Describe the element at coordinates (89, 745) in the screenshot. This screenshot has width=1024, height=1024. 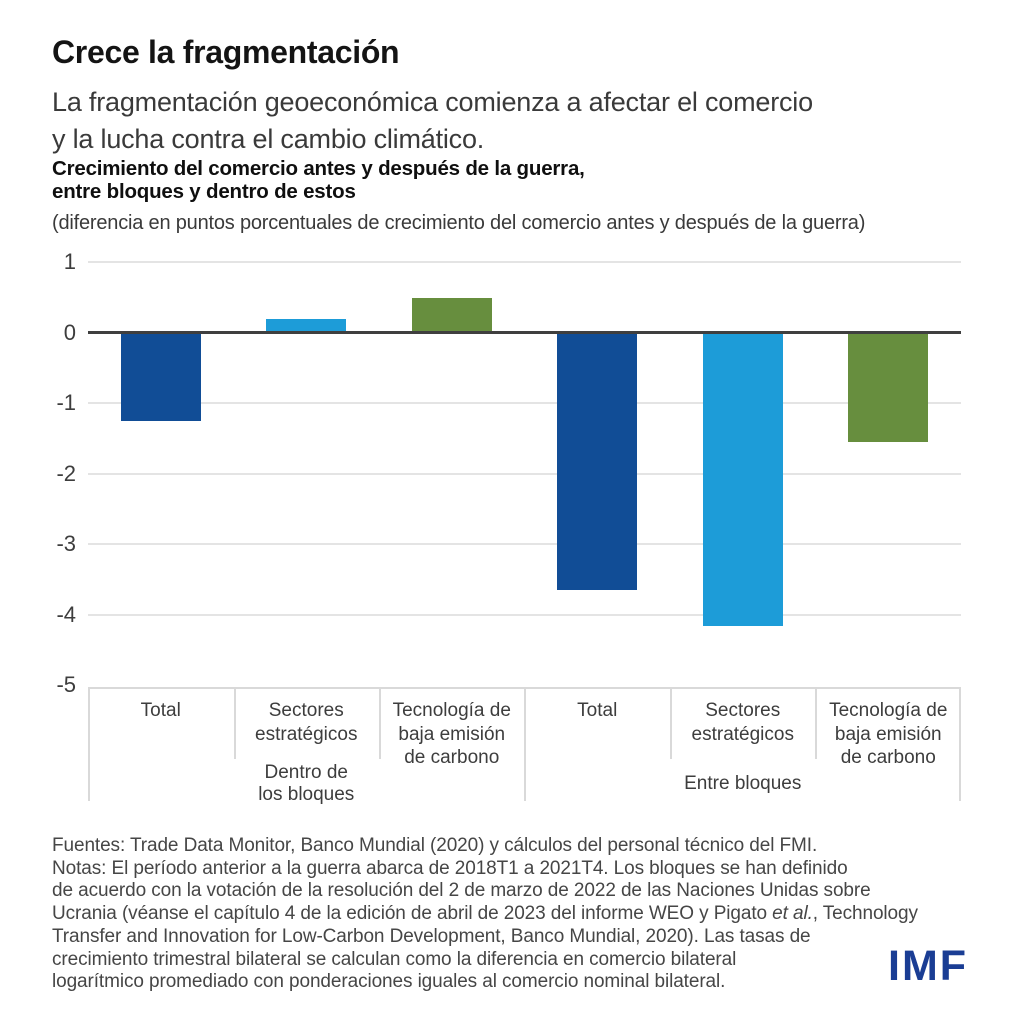
I see `table-border-left` at that location.